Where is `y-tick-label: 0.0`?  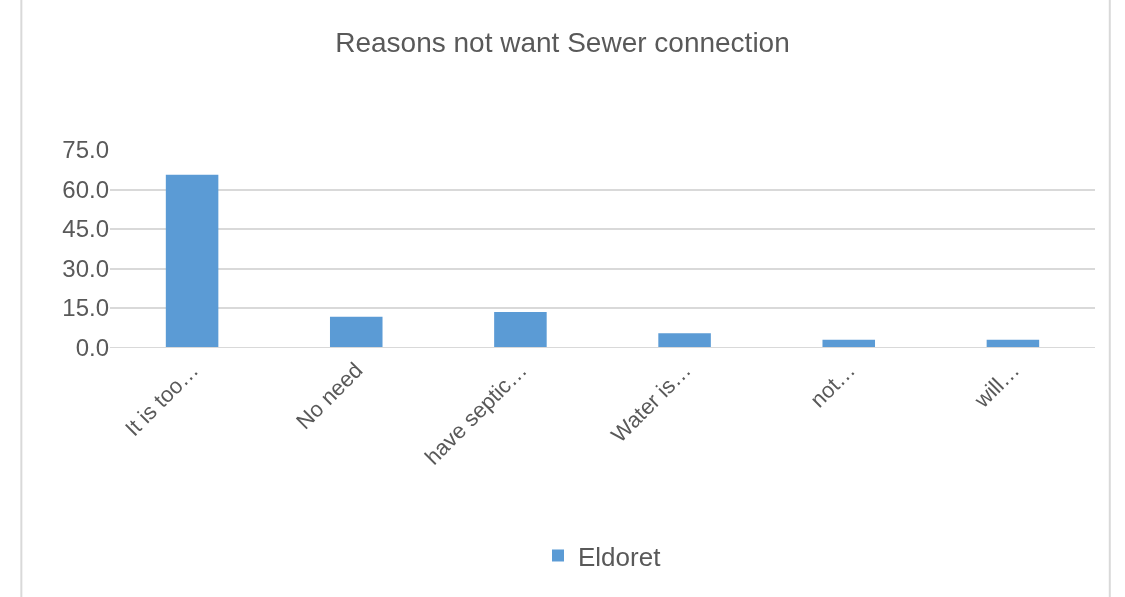
y-tick-label: 0.0 is located at coordinates (92, 347).